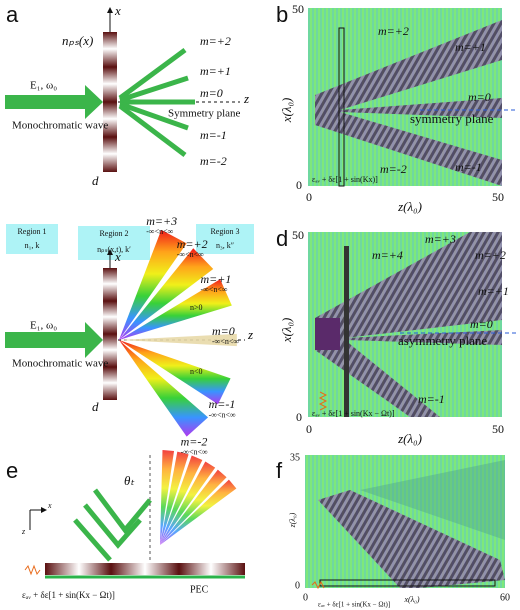  What do you see at coordinates (32, 245) in the screenshot?
I see `region-params: n₁, k` at bounding box center [32, 245].